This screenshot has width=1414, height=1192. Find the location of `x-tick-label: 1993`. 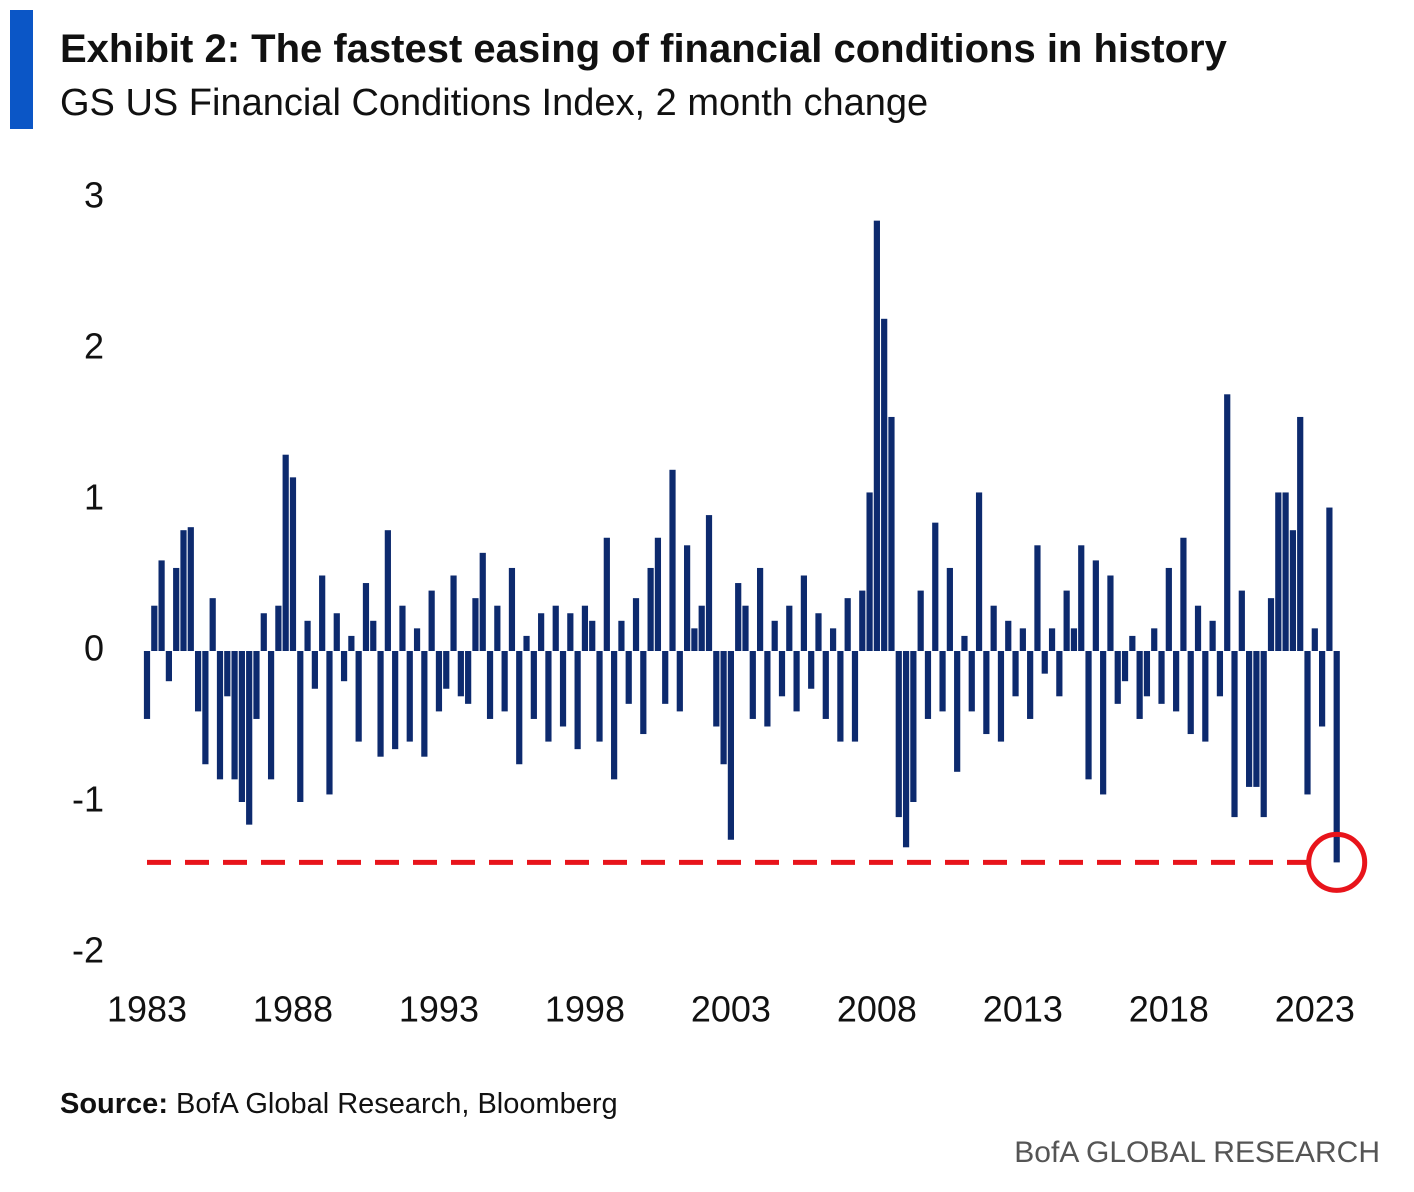

x-tick-label: 1993 is located at coordinates (439, 1009).